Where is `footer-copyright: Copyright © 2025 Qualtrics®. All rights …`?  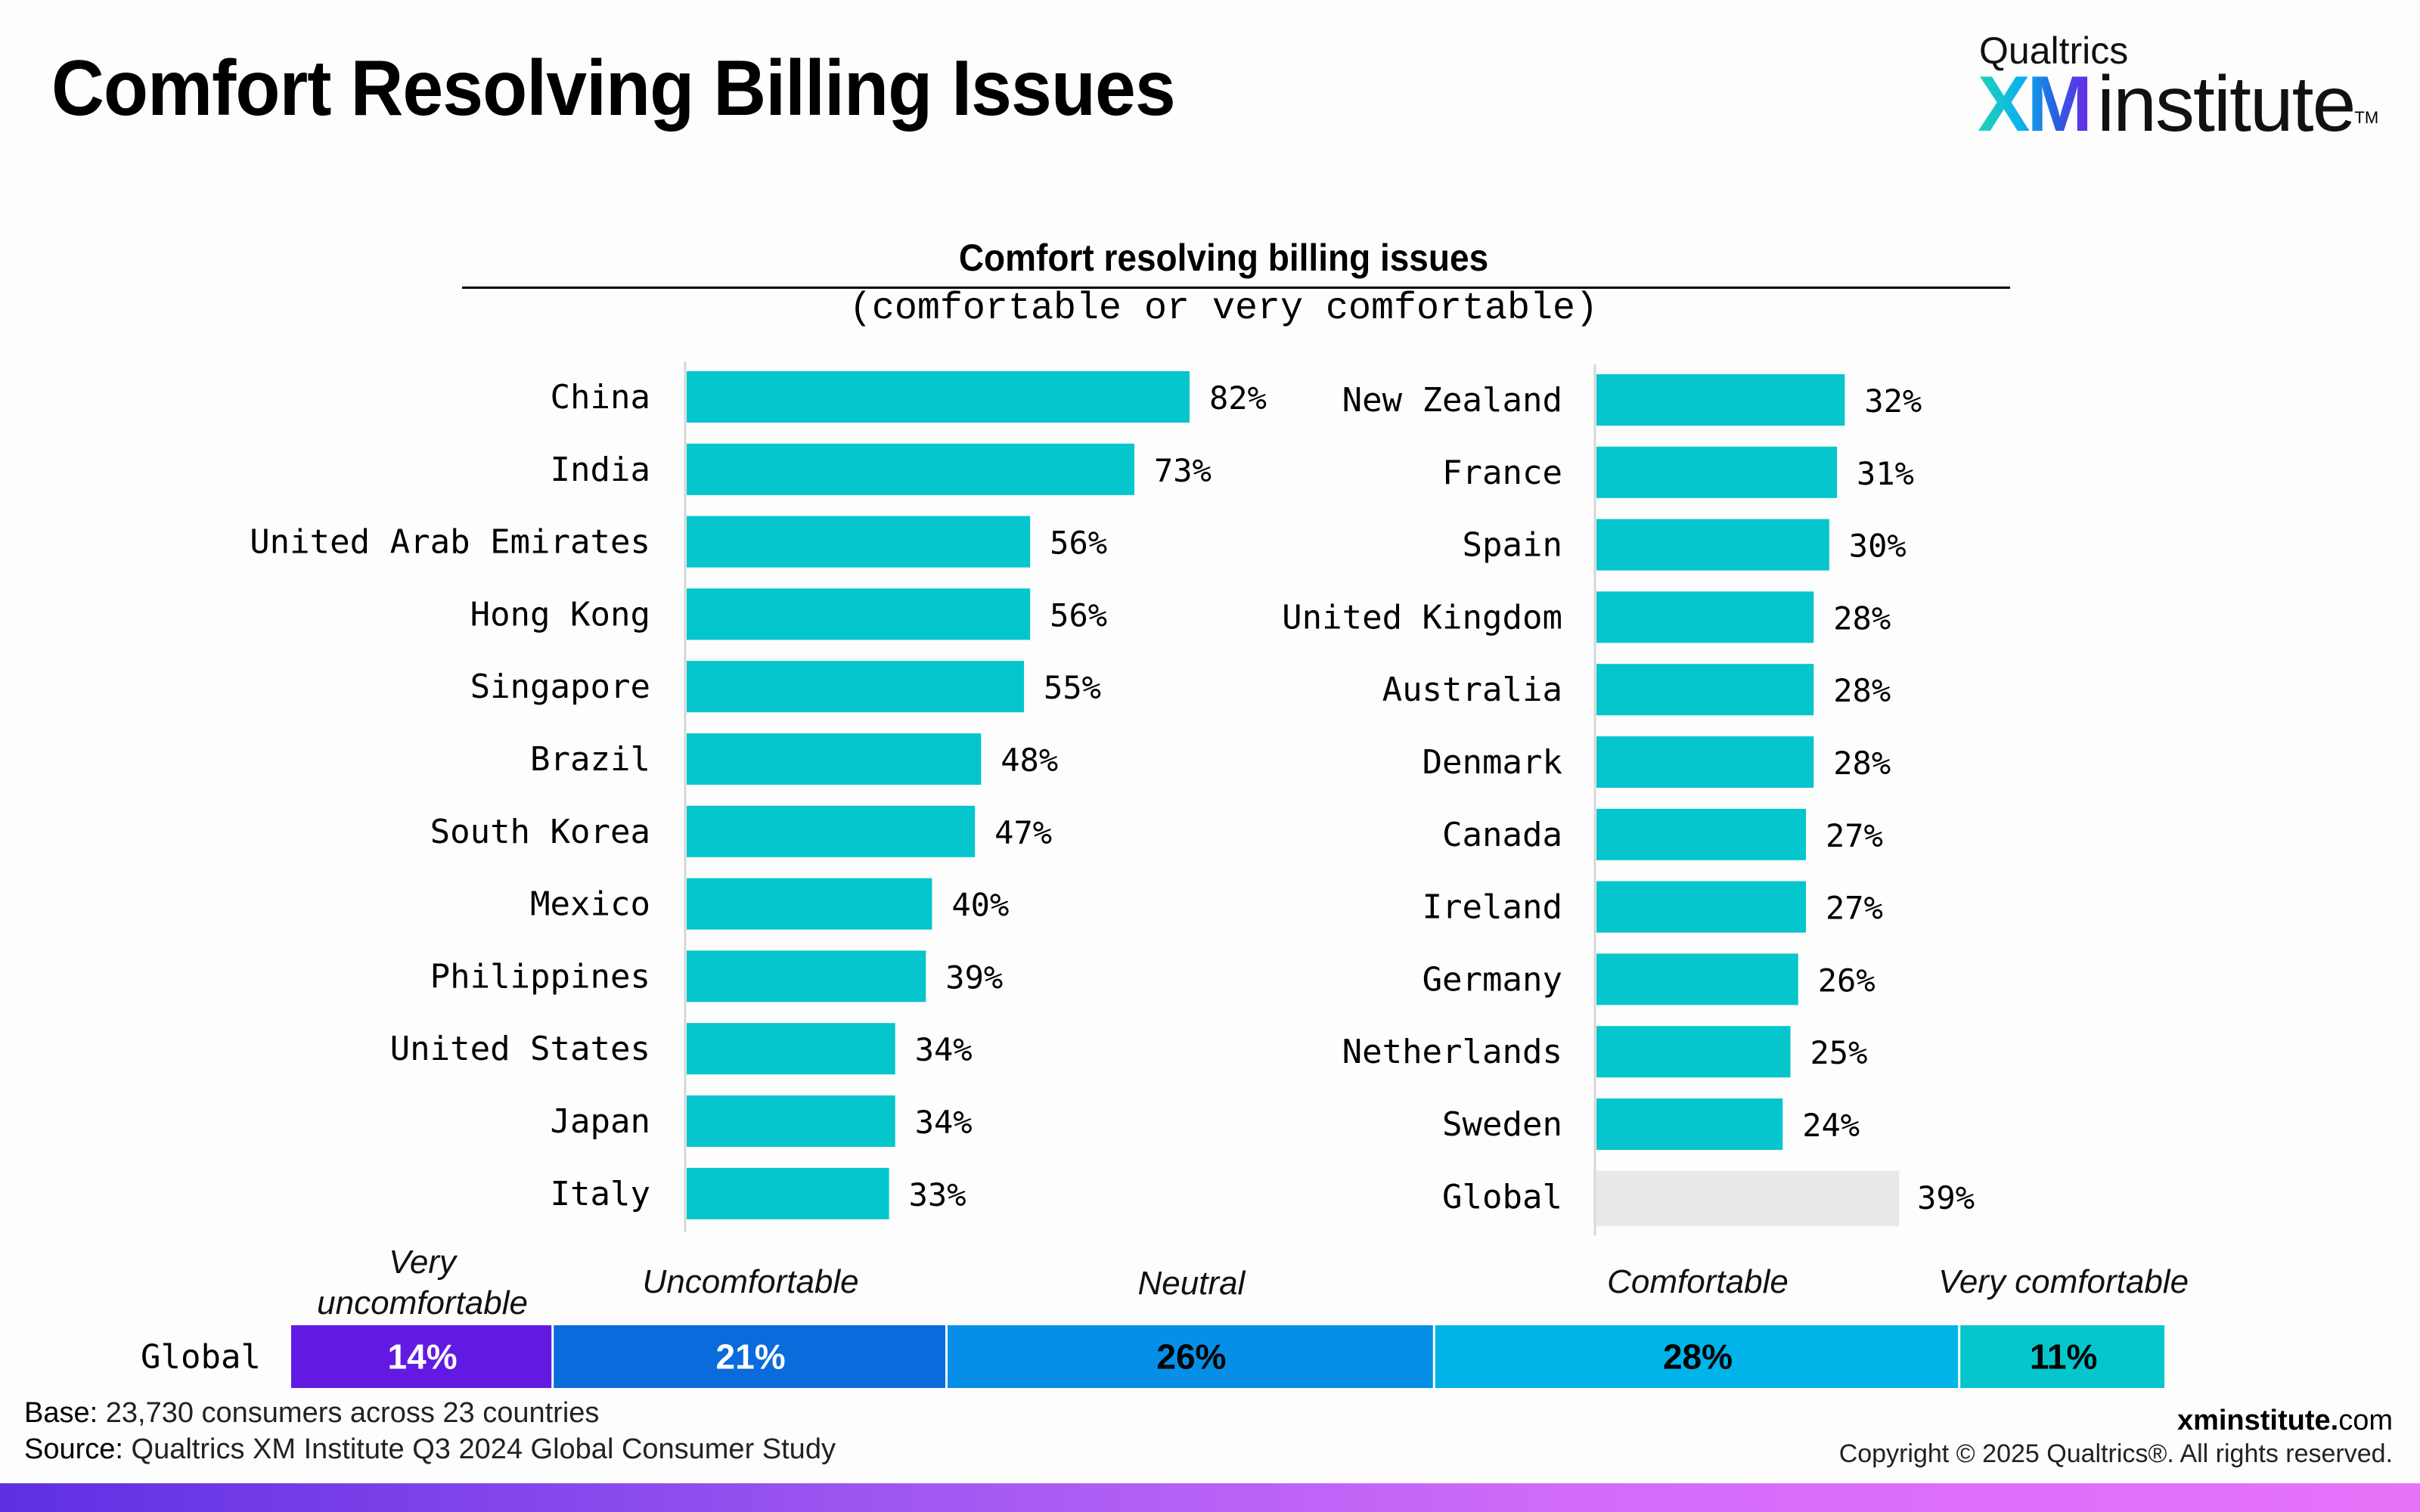
footer-copyright: Copyright © 2025 Qualtrics®. All rights … is located at coordinates (2115, 1453).